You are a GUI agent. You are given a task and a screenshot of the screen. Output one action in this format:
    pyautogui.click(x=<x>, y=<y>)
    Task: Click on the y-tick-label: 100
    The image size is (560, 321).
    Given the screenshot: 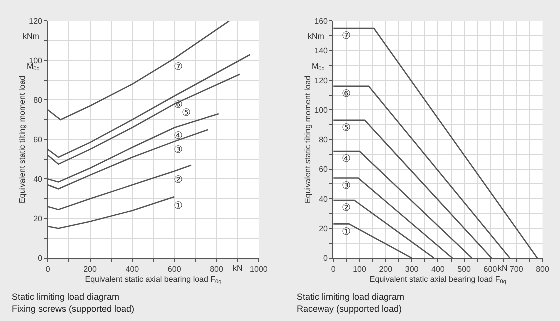 What is the action you would take?
    pyautogui.click(x=321, y=110)
    